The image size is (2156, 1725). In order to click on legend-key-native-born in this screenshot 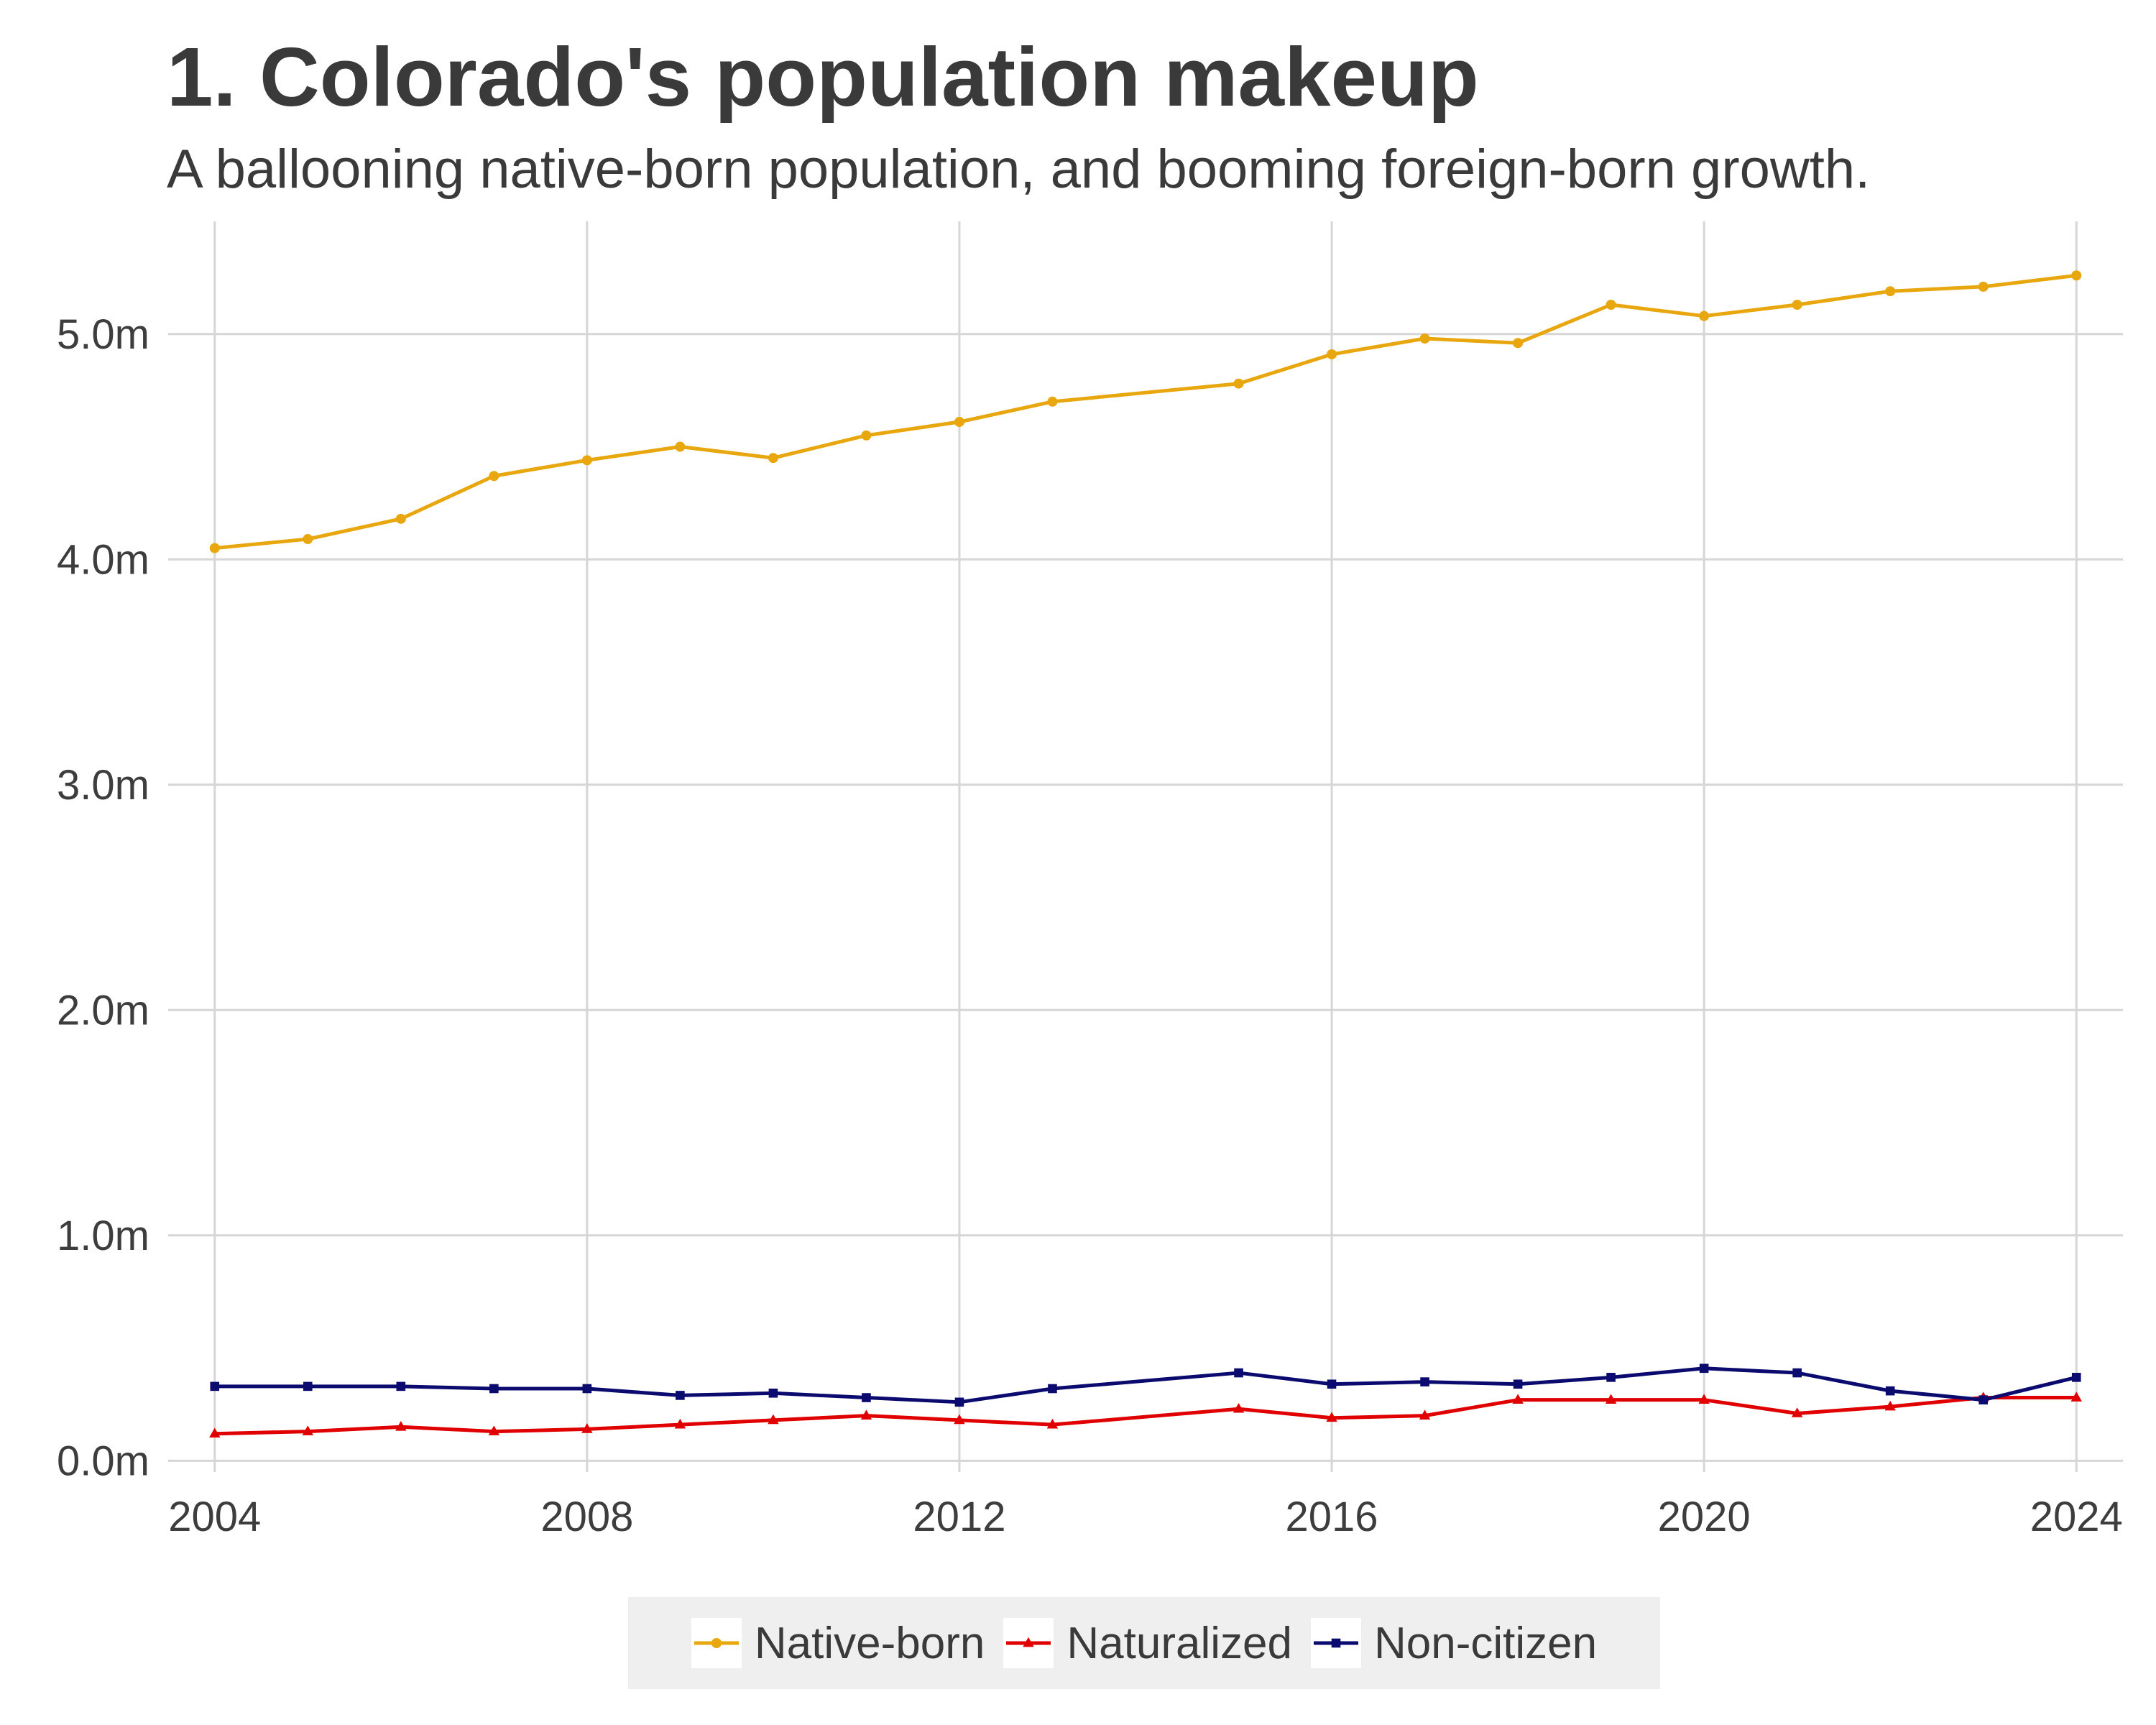, I will do `click(716, 1643)`.